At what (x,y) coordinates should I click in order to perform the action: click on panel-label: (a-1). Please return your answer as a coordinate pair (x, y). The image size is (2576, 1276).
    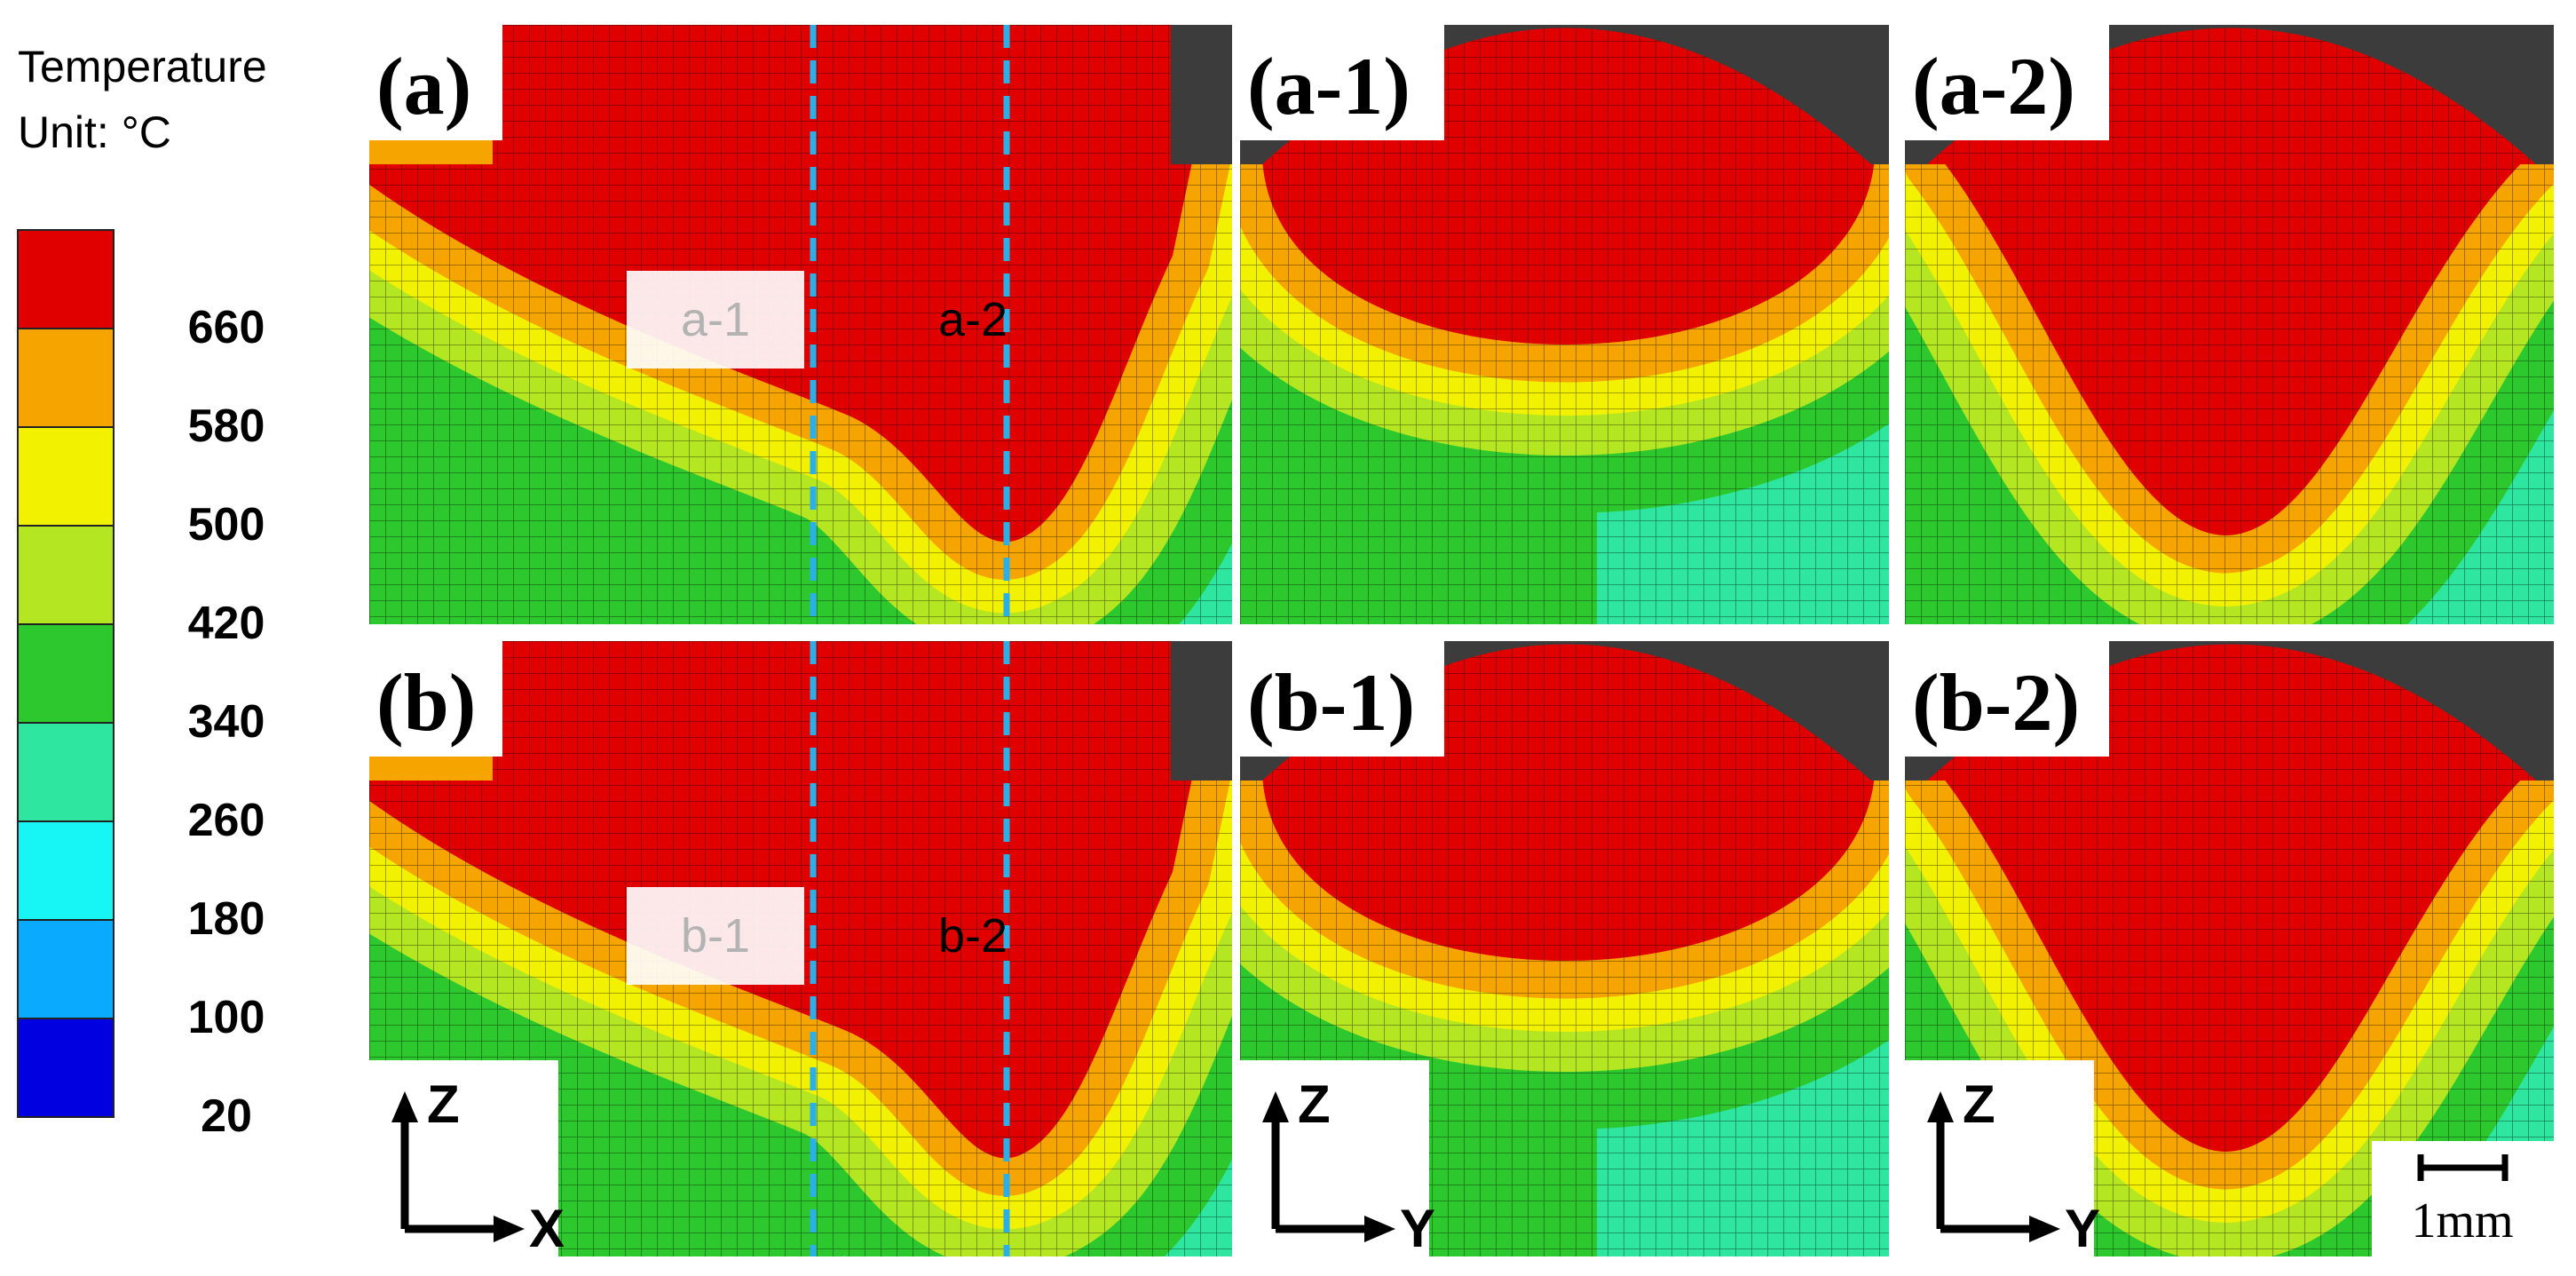
    Looking at the image, I should click on (1328, 86).